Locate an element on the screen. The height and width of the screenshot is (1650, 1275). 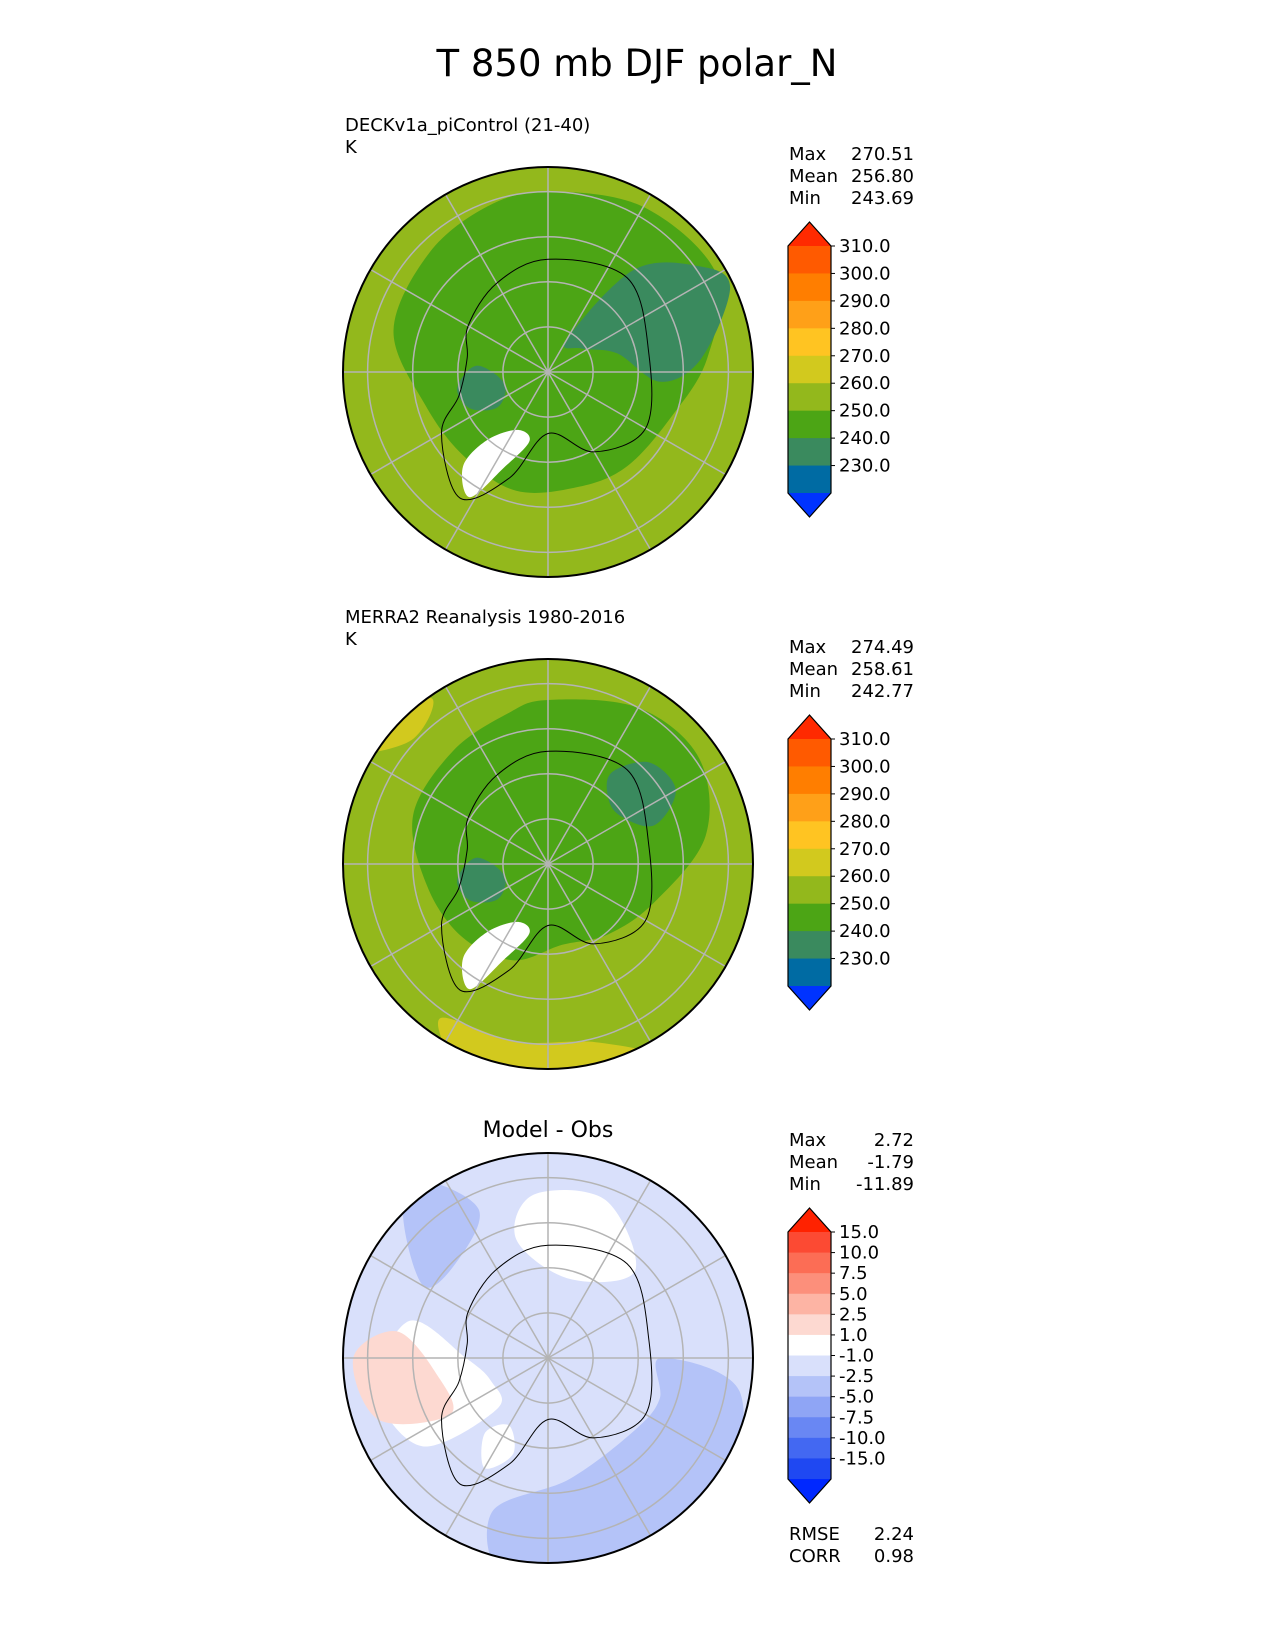
stat-value: 274.49 is located at coordinates (882, 647).